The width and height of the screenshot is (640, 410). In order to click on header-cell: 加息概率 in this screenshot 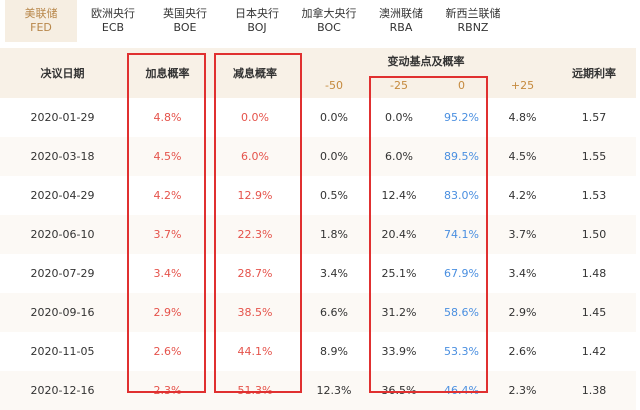, I will do `click(167, 73)`.